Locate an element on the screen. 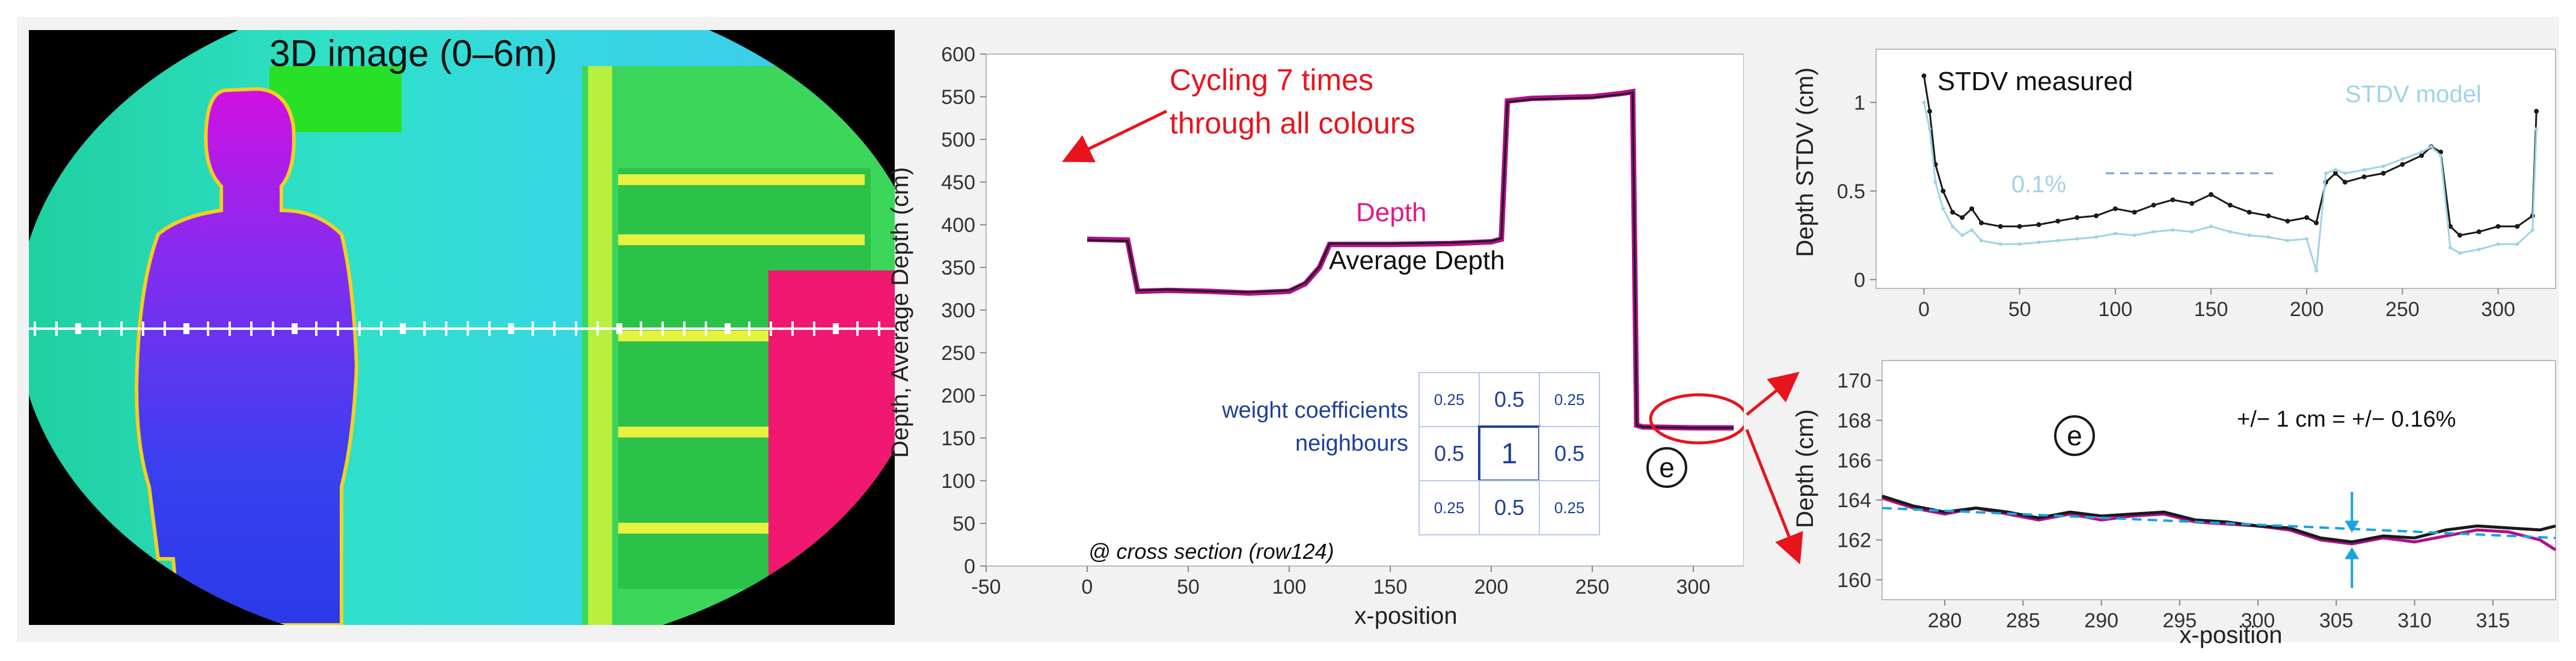 This screenshot has height=661, width=2576. y-tick-label: 160 is located at coordinates (1854, 580).